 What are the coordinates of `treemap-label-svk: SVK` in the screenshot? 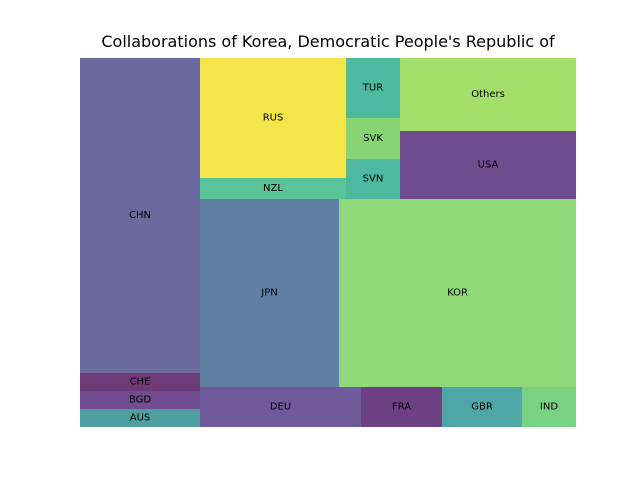 It's located at (373, 138).